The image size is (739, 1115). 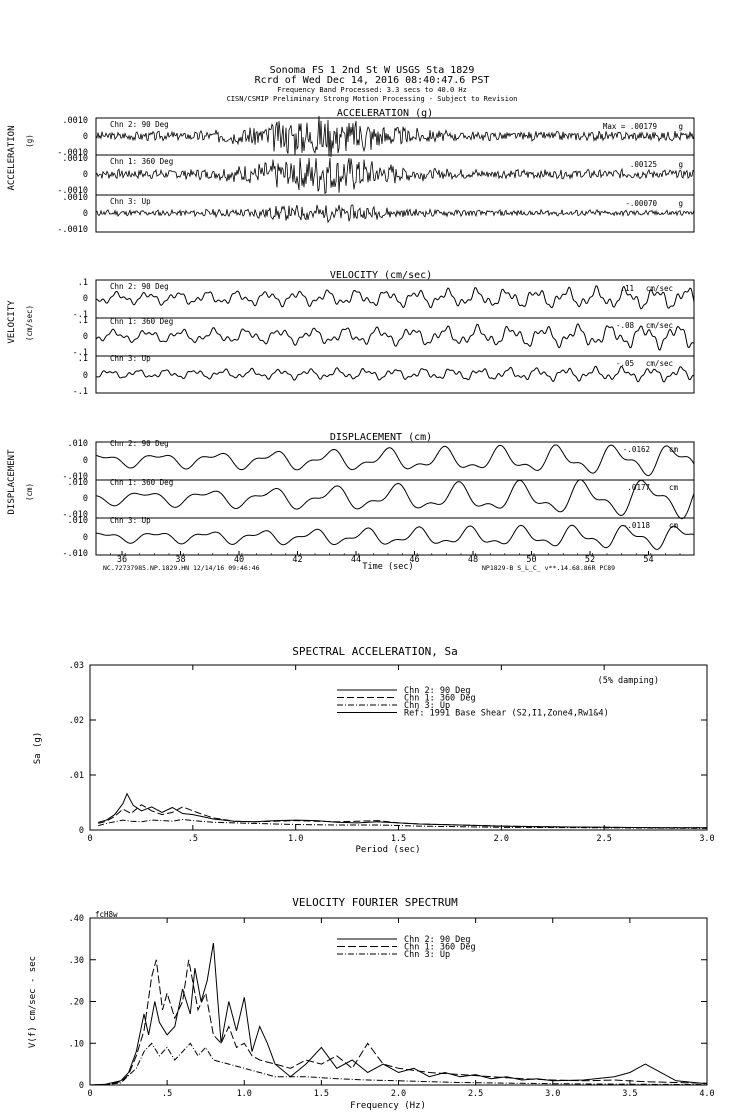 I want to click on disp-ch1-label: Chn 1: 360 Deg, so click(x=141, y=482).